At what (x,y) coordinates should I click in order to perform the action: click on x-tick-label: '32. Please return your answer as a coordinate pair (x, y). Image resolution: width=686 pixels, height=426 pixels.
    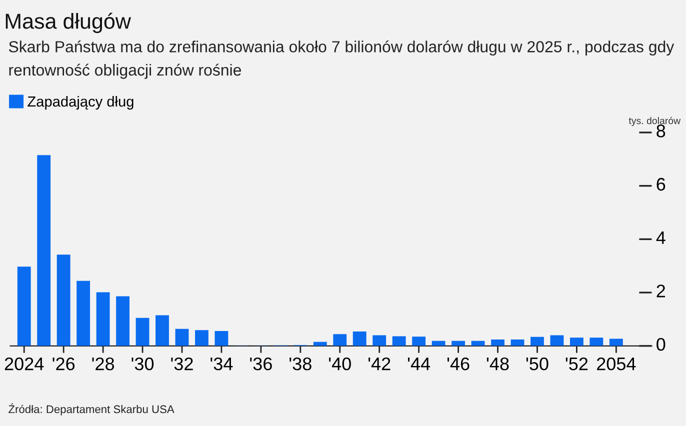
    Looking at the image, I should click on (182, 364).